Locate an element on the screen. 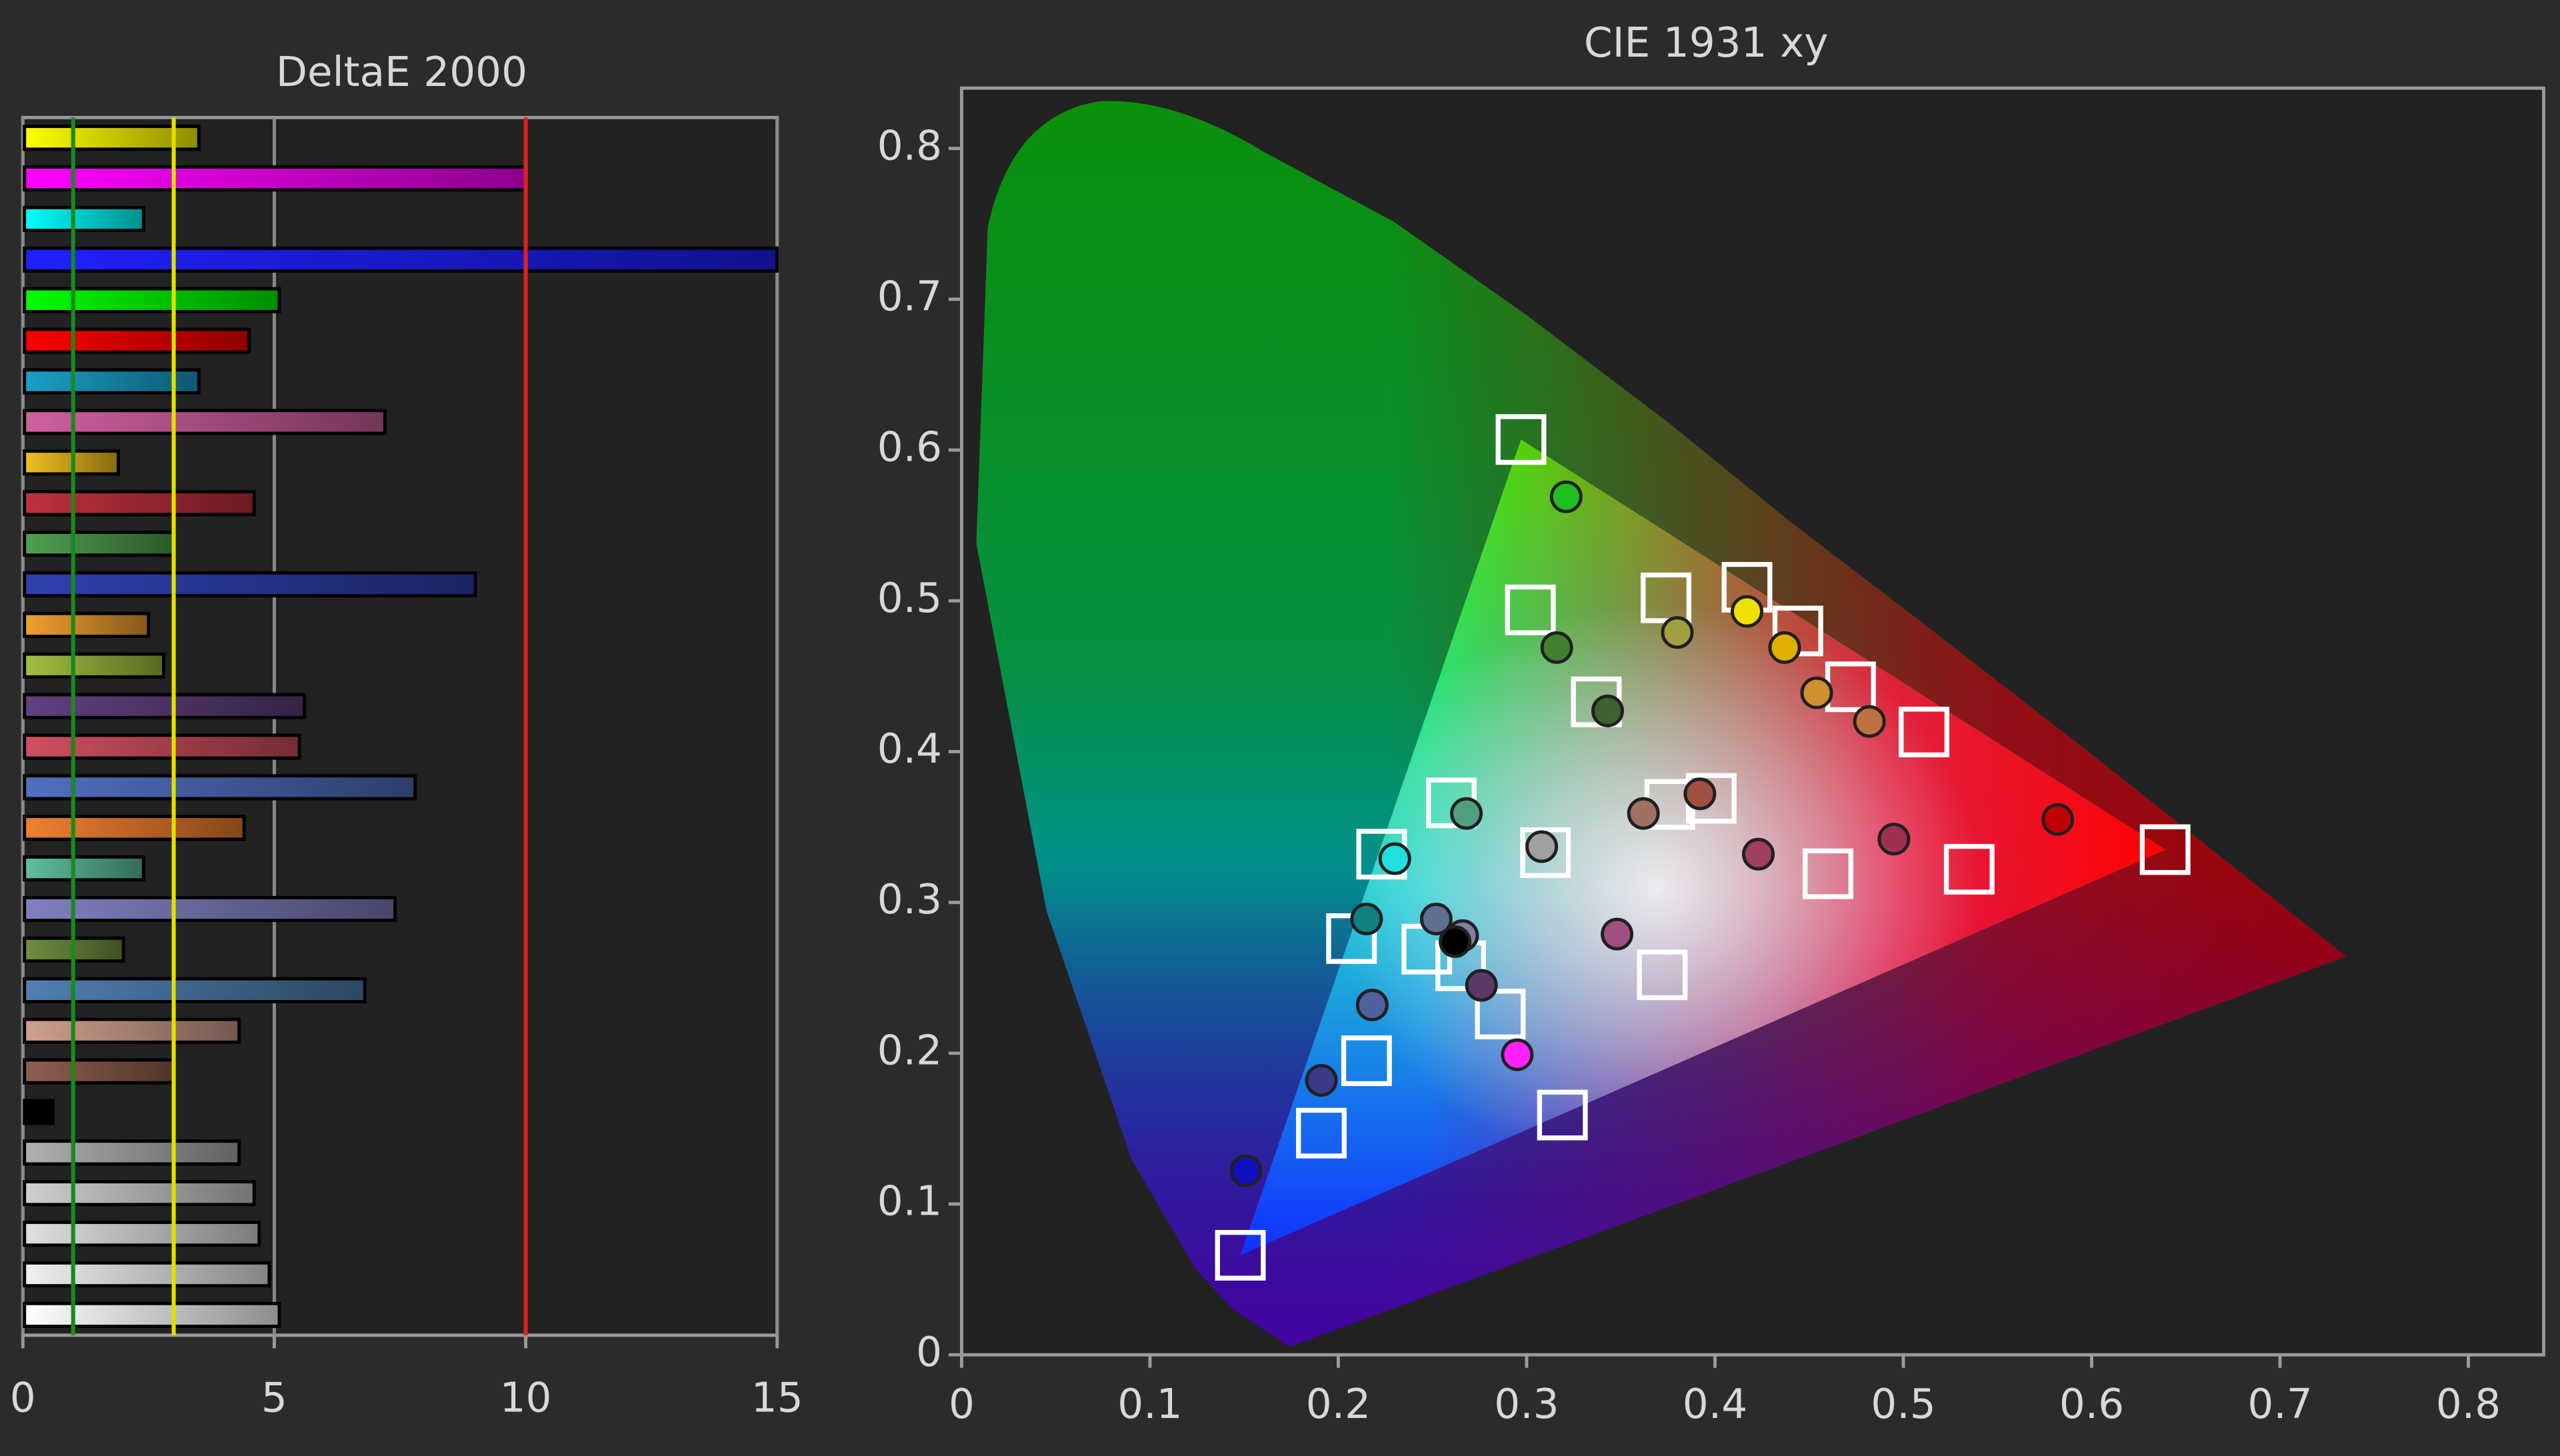 This screenshot has width=2560, height=1456. x-tick-label: 0.7 is located at coordinates (2279, 1404).